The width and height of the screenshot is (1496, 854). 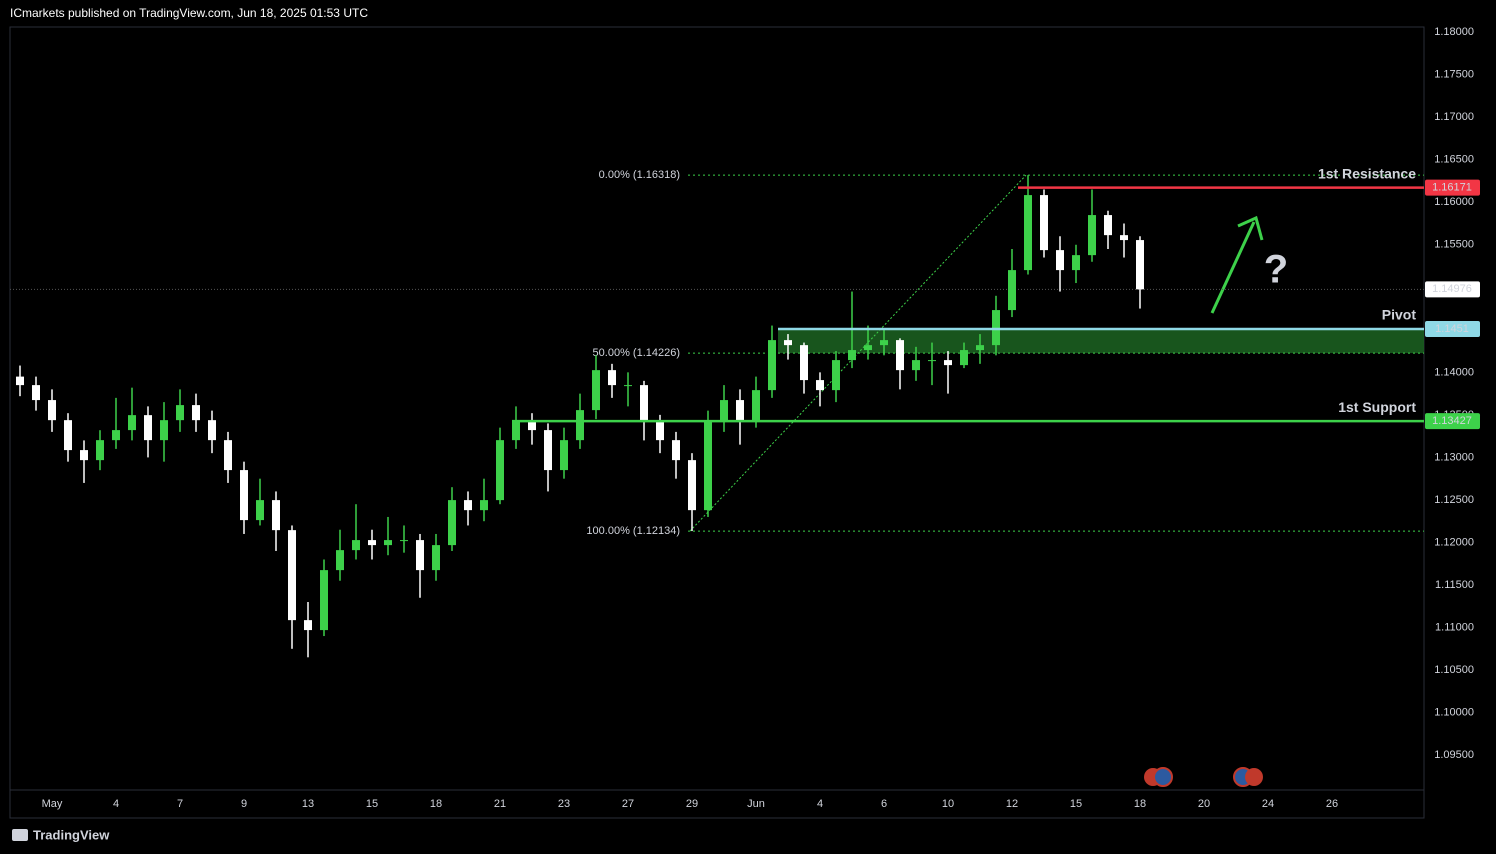 What do you see at coordinates (1454, 117) in the screenshot?
I see `y-tick-label: 1.17000` at bounding box center [1454, 117].